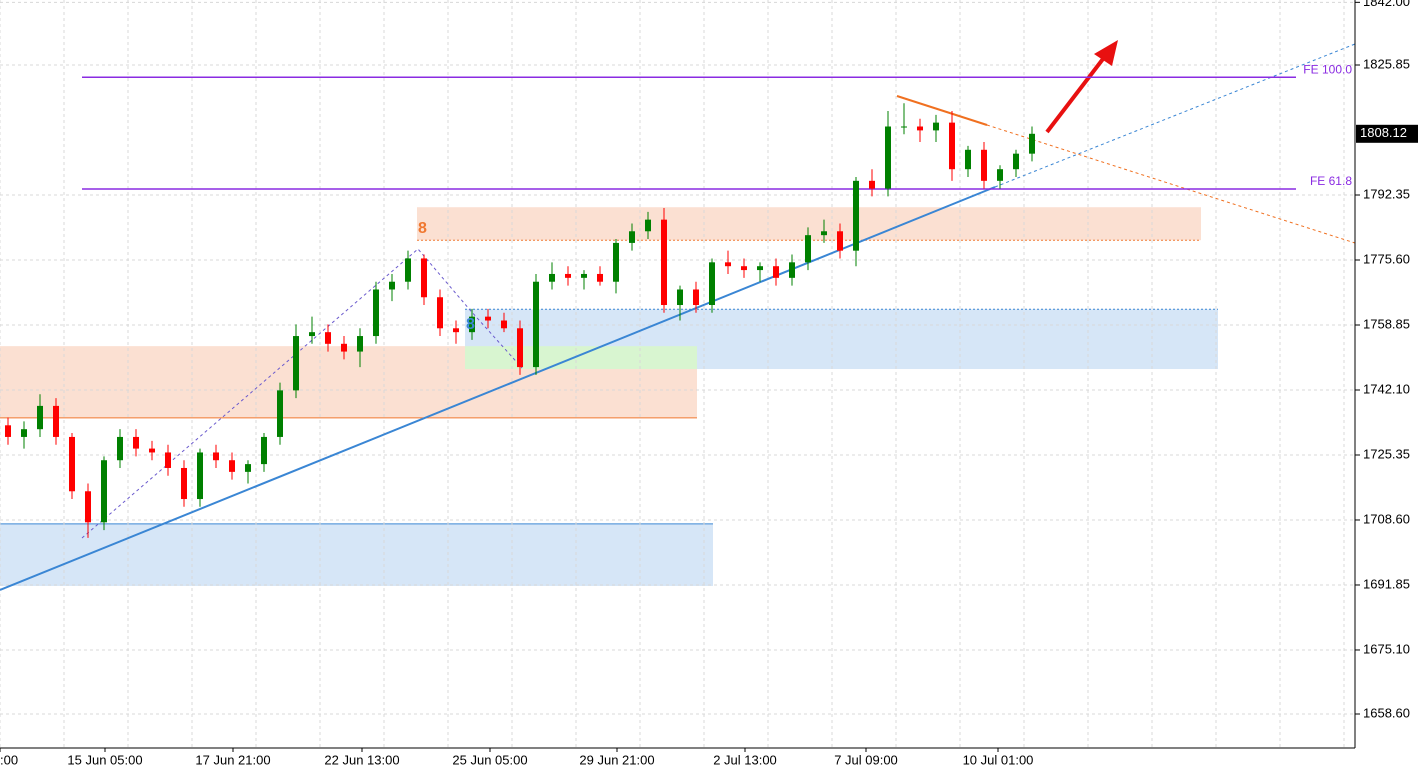  Describe the element at coordinates (1386, 193) in the screenshot. I see `y-tick-label: 1792.35` at that location.